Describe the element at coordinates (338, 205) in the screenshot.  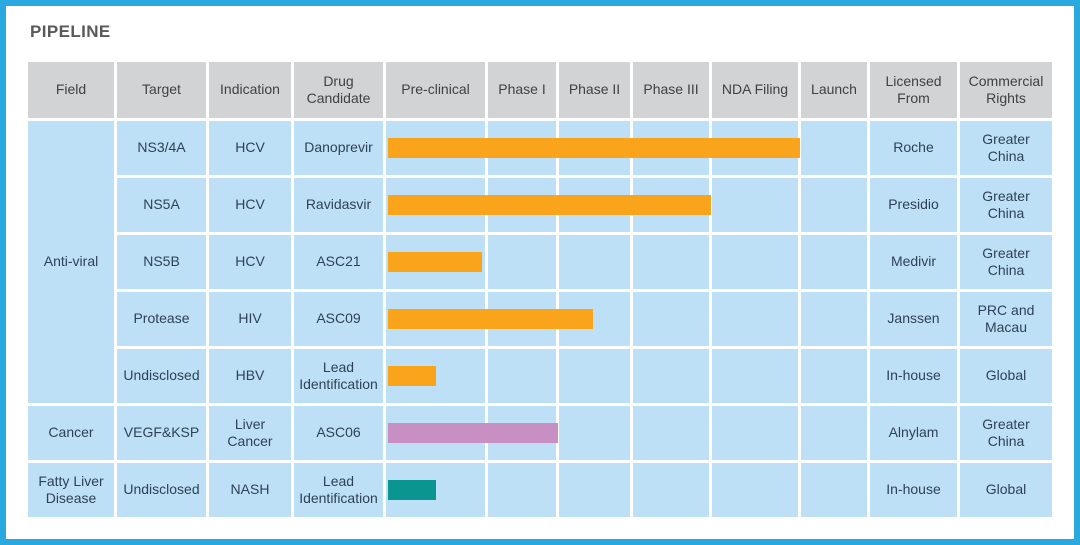
I see `drug-candidate-cell: Ravidasvir` at that location.